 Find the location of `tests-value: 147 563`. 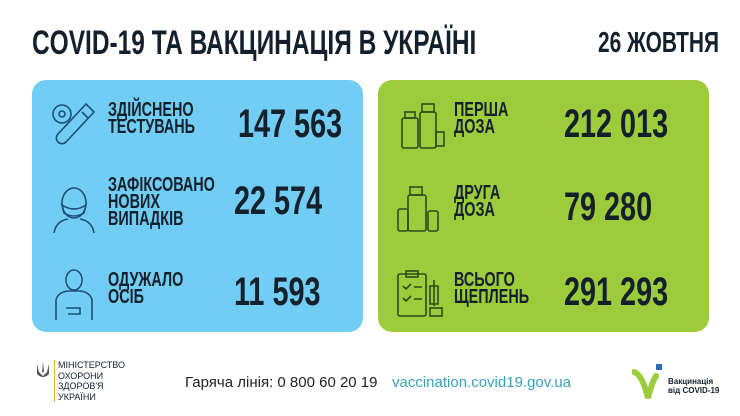

tests-value: 147 563 is located at coordinates (290, 124).